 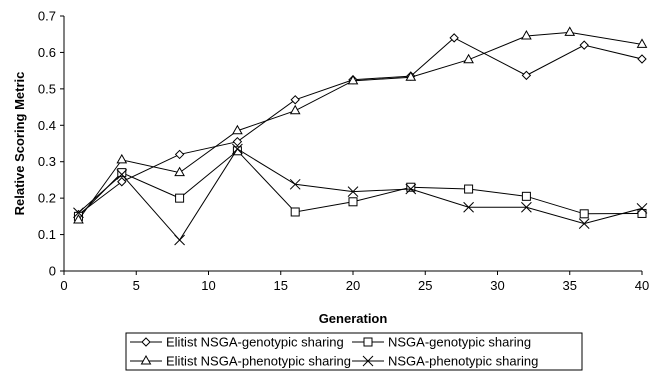 I want to click on legend-entry: Elitist NSGA-genotypic sharing, so click(x=237, y=342).